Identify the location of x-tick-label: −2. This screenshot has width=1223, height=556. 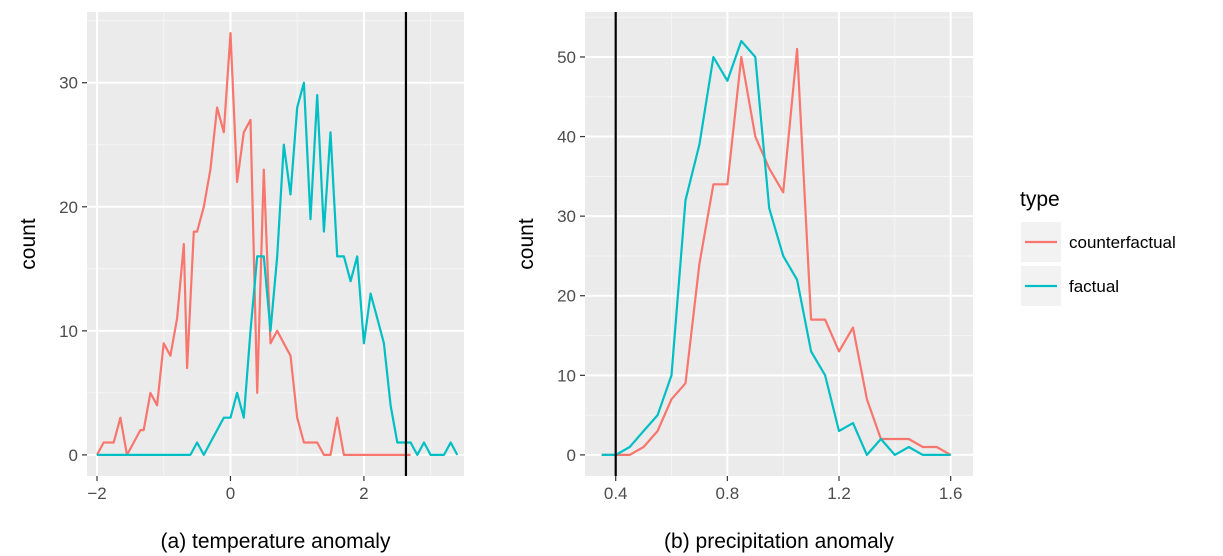
(96, 493).